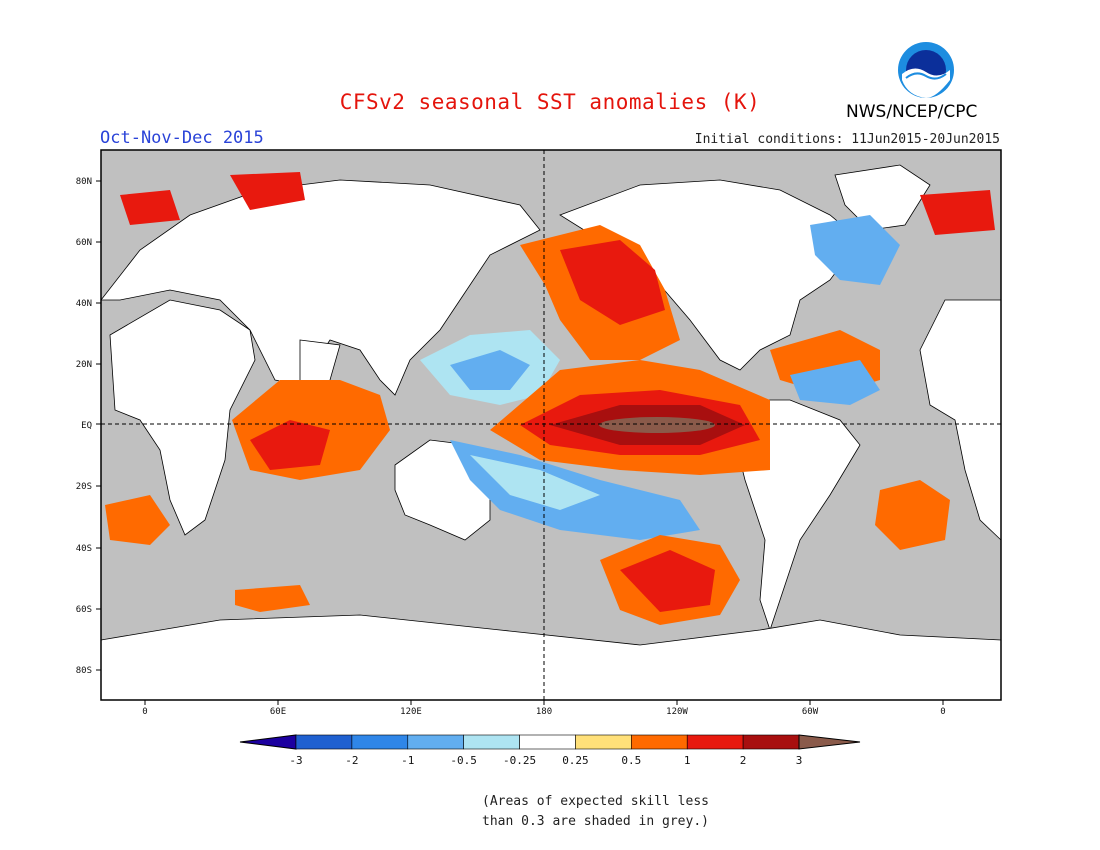  Describe the element at coordinates (84, 365) in the screenshot. I see `lat-label: 20N` at that location.